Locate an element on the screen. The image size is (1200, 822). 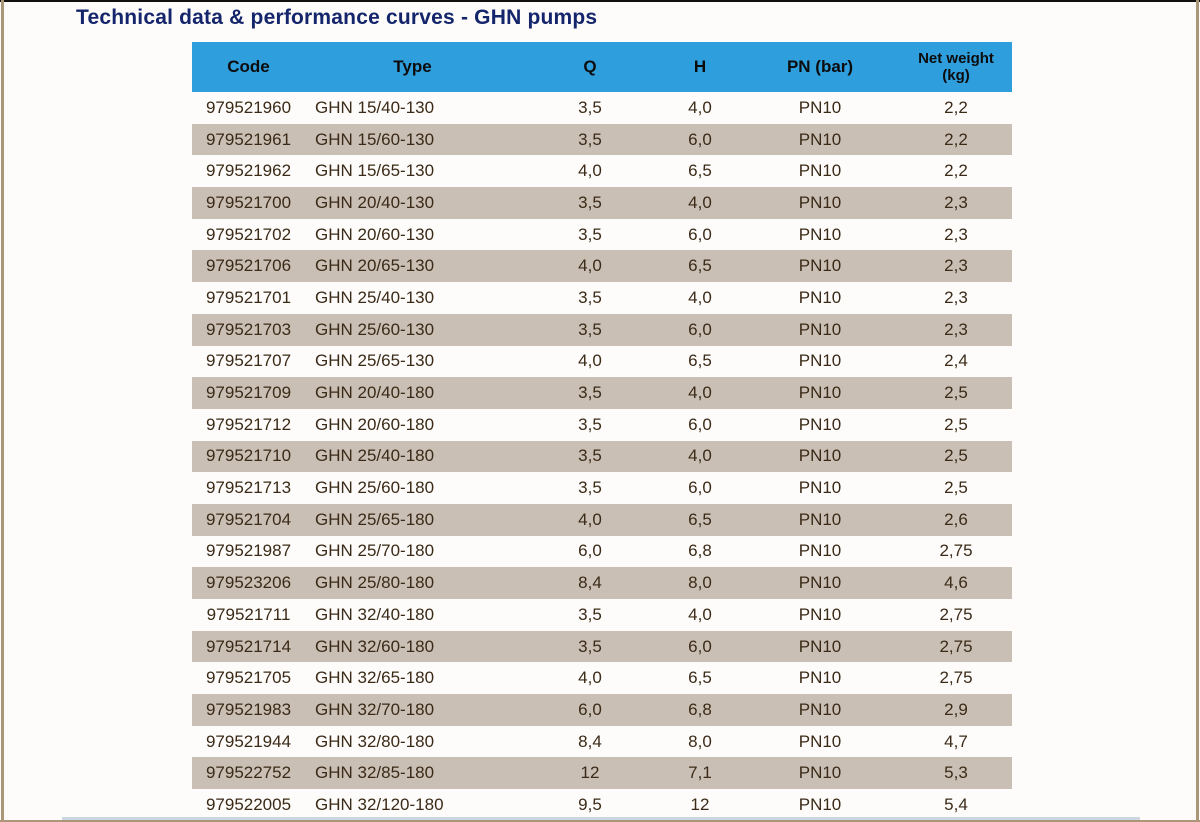
cell-h: 12 is located at coordinates (700, 804).